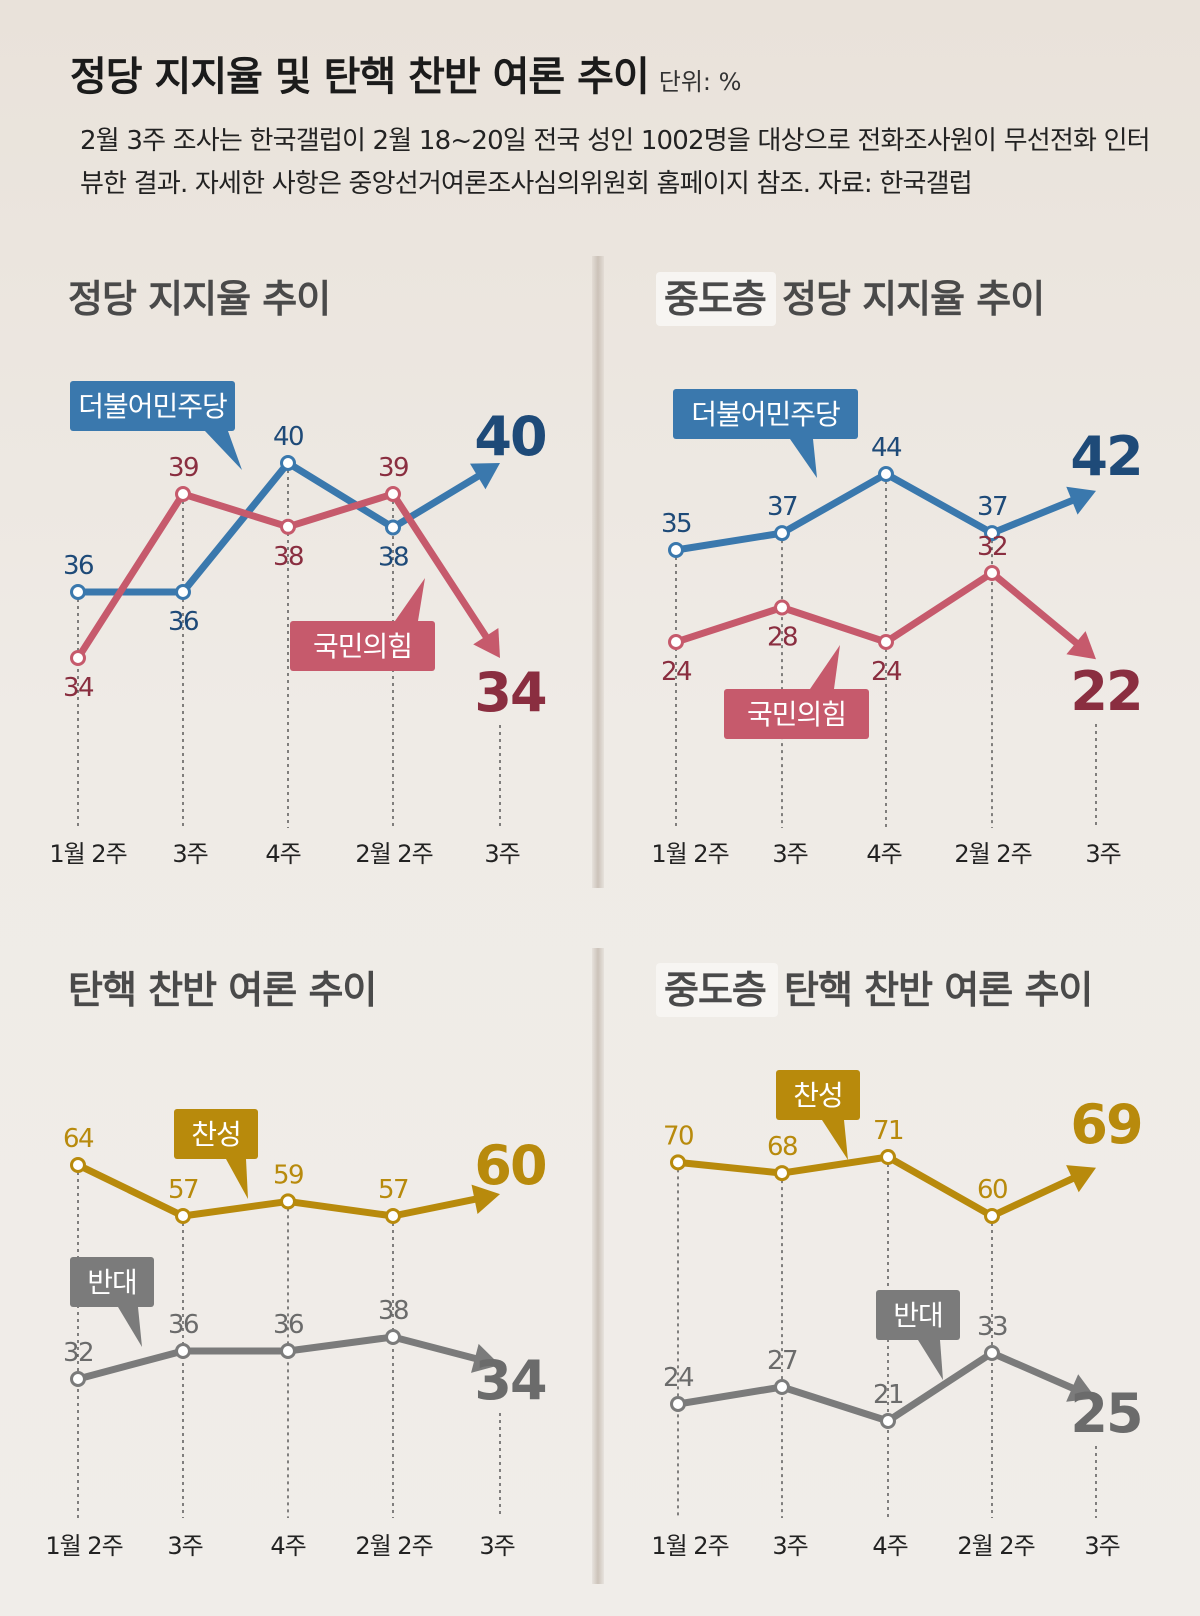 The height and width of the screenshot is (1616, 1200). I want to click on title-highlight-box, so click(717, 990).